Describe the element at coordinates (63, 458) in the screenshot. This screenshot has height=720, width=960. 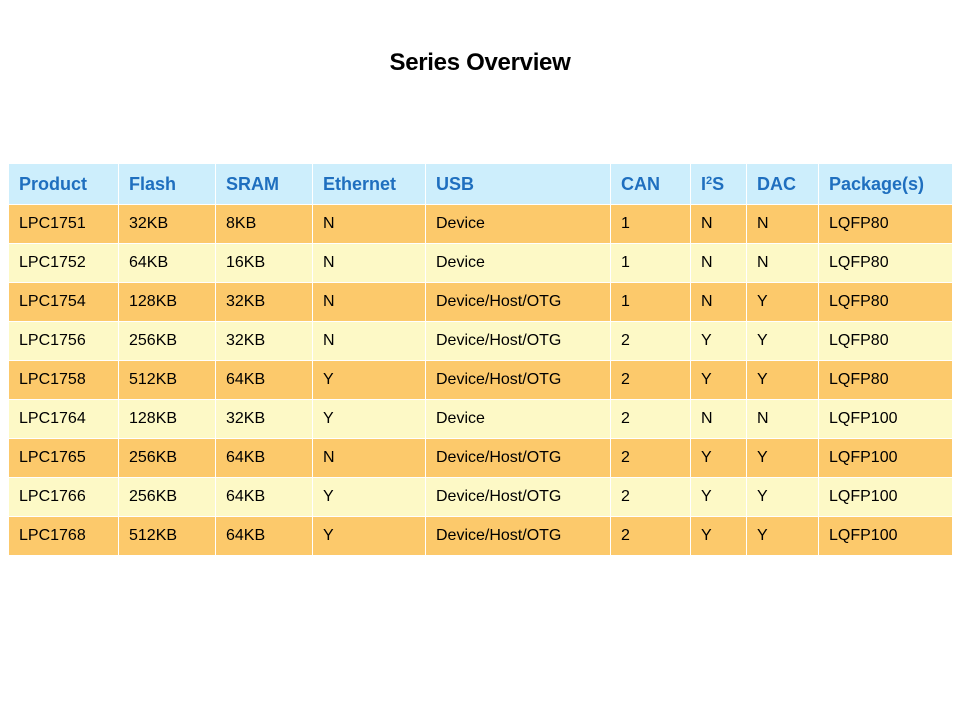
I see `cell-product: LPC1765` at that location.